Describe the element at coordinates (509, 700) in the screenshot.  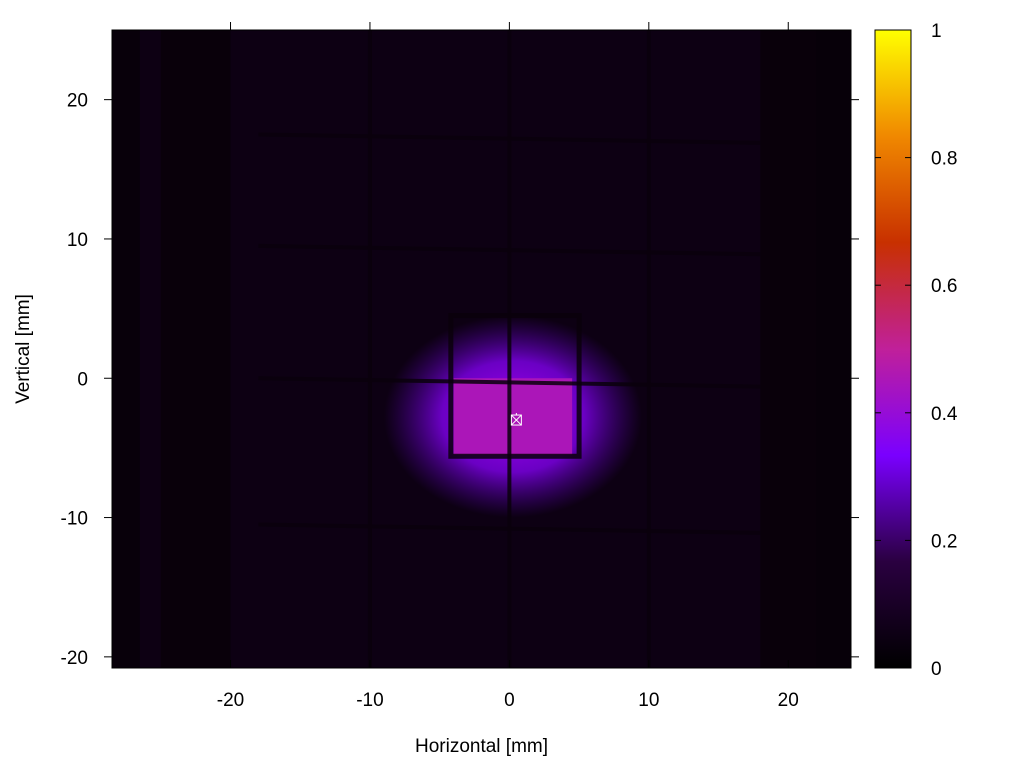
I see `x-tick-label: 0` at that location.